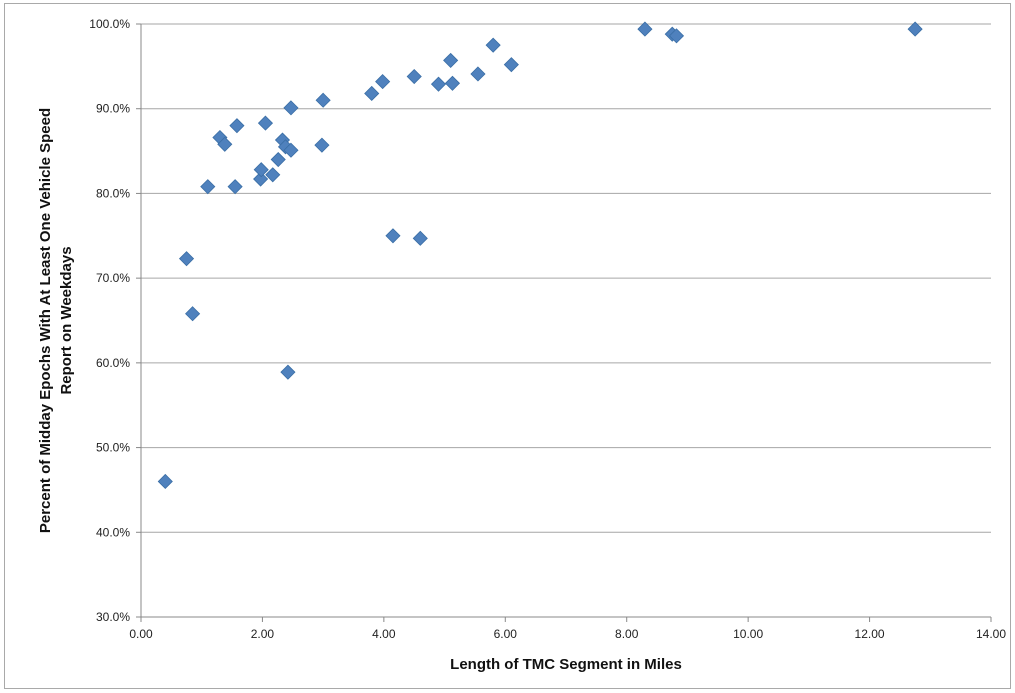 Image resolution: width=1015 pixels, height=693 pixels. I want to click on y-tick-label: 70.0%, so click(113, 278).